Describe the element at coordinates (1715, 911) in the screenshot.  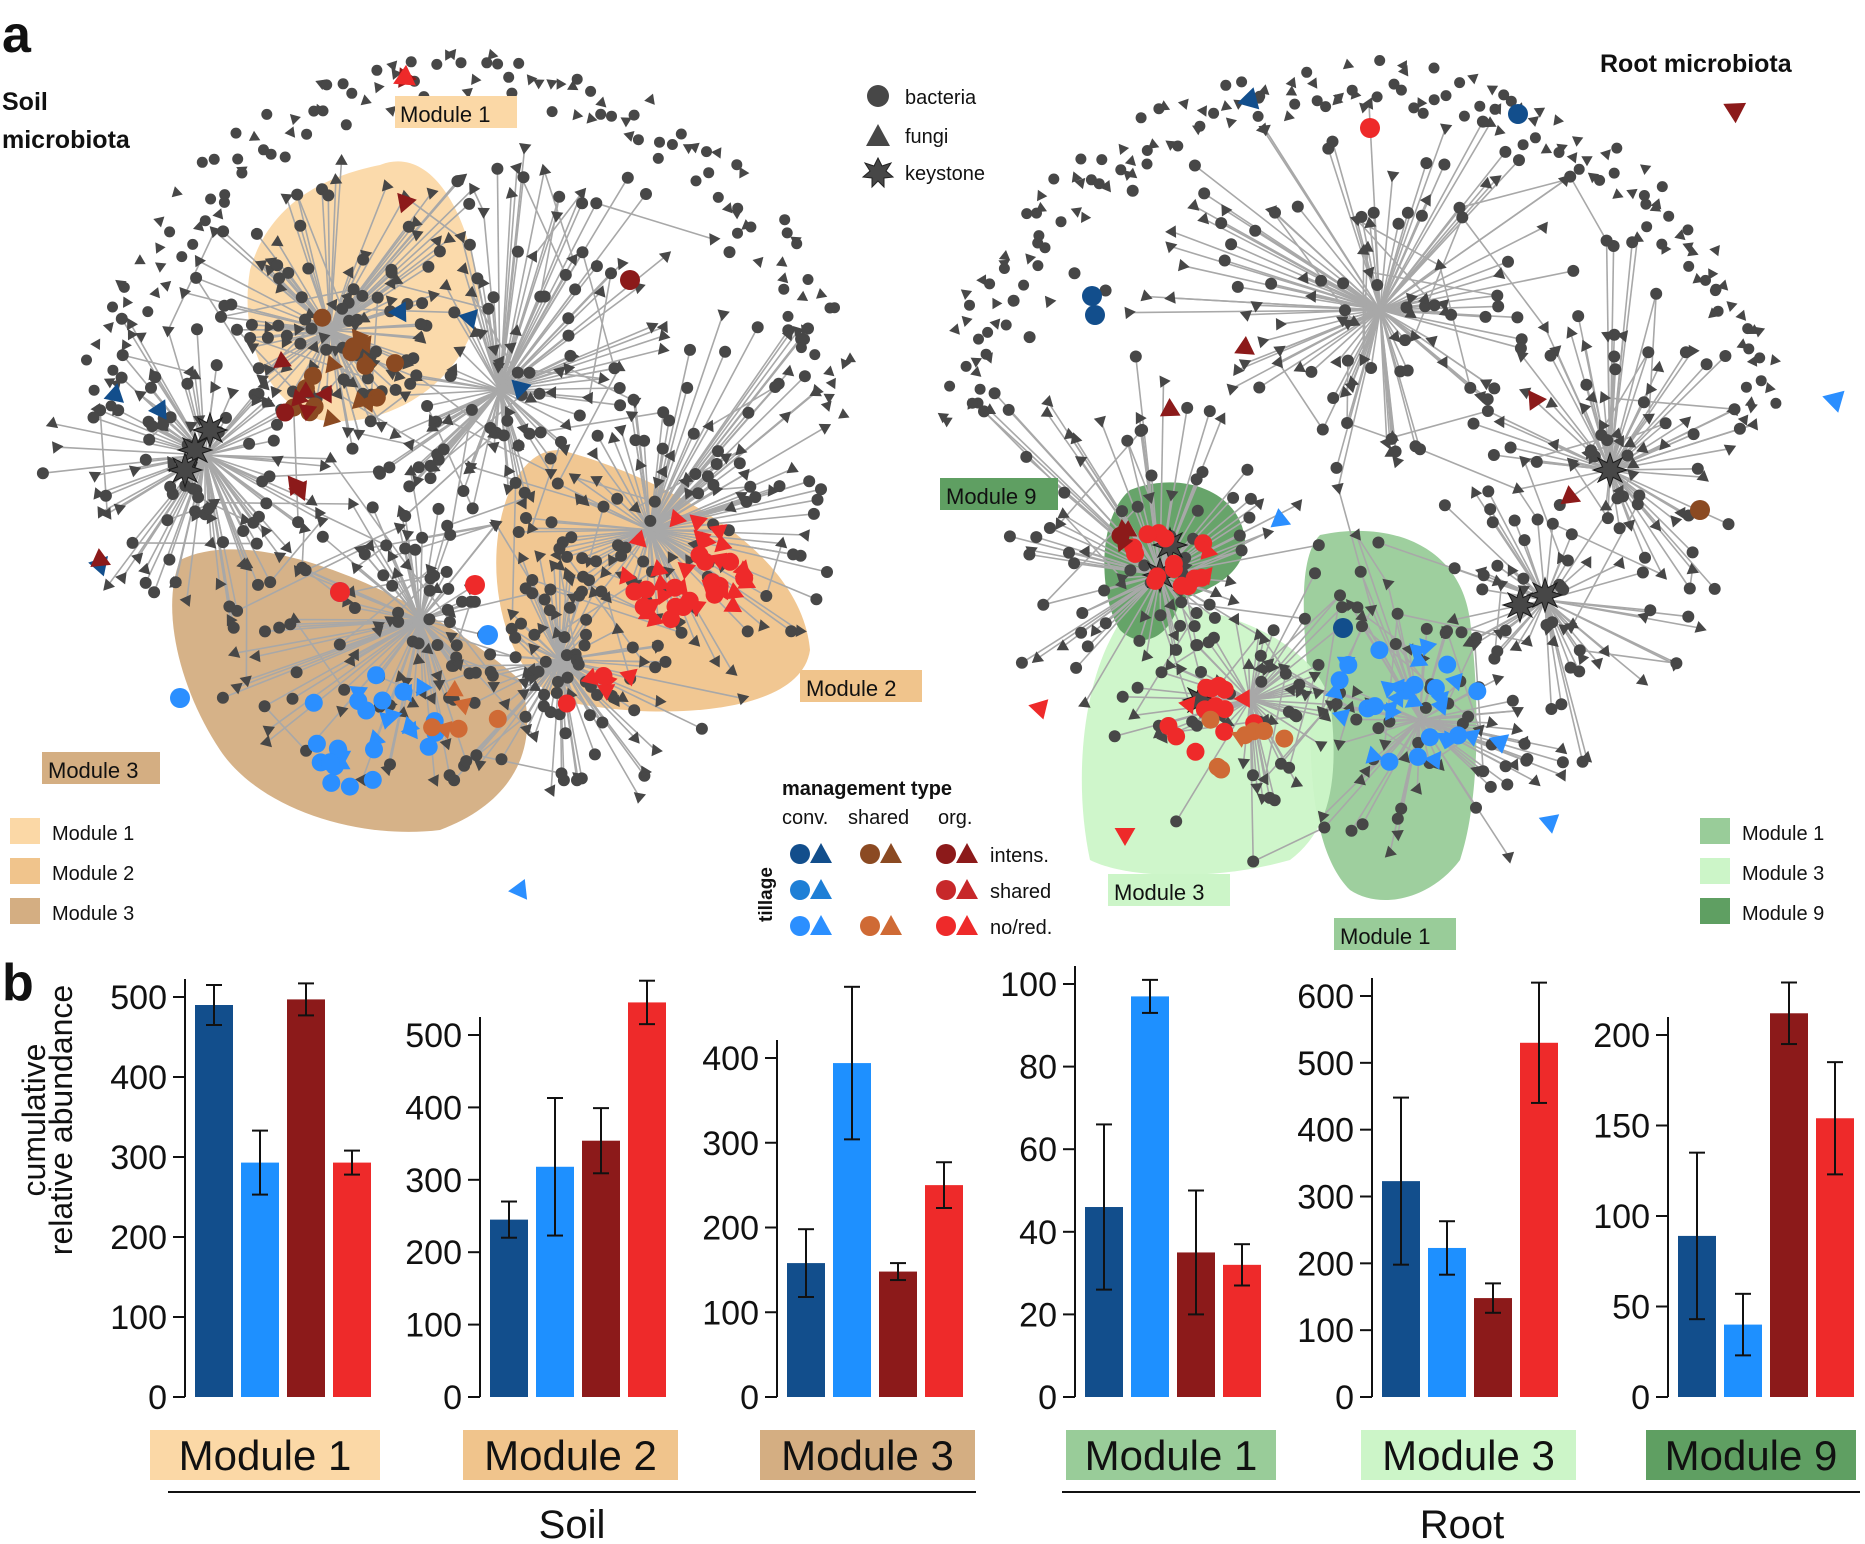
I see `legend-swatch` at that location.